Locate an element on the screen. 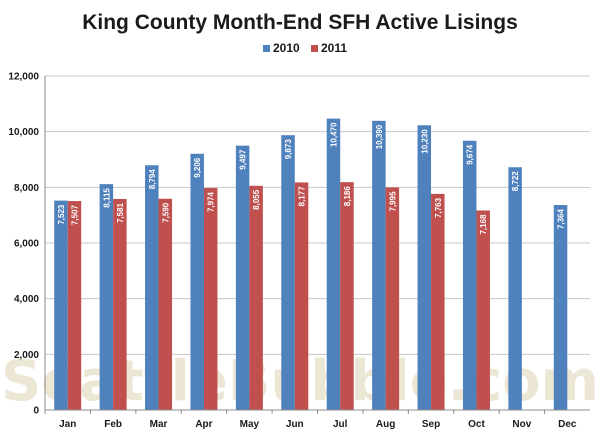 Image resolution: width=600 pixels, height=436 pixels. data-label: 8,722 is located at coordinates (515, 181).